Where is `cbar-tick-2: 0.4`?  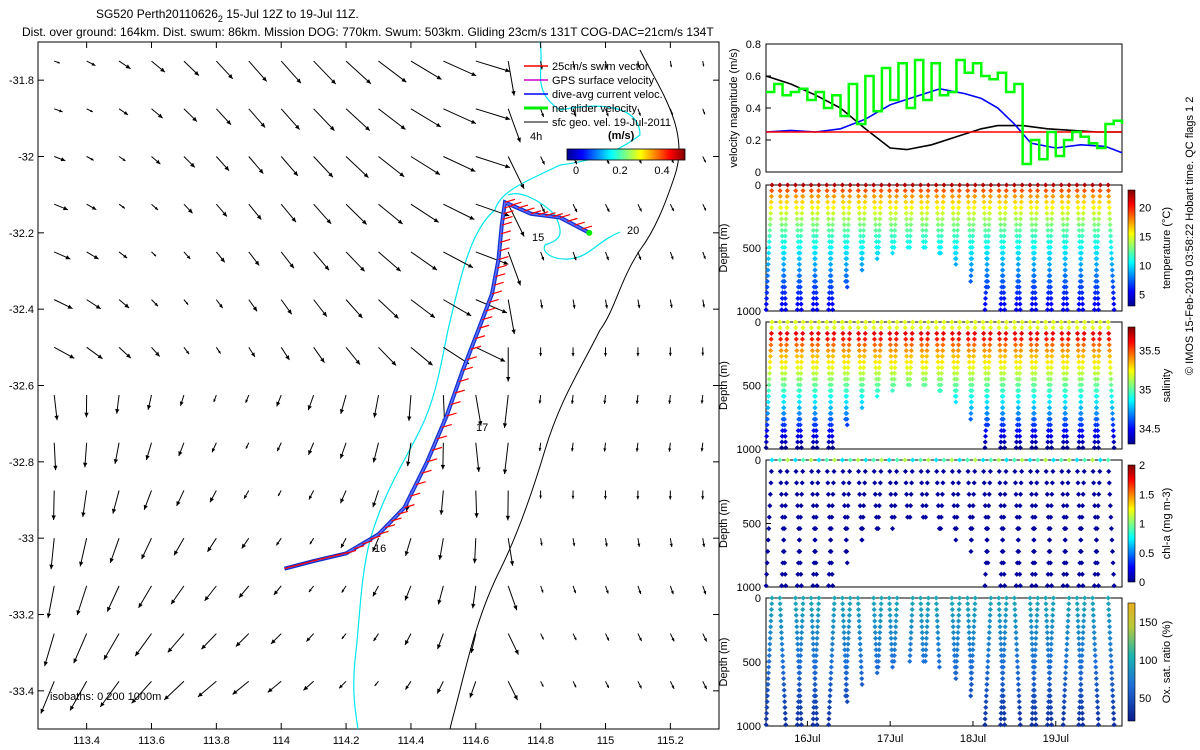 cbar-tick-2: 0.4 is located at coordinates (661, 171).